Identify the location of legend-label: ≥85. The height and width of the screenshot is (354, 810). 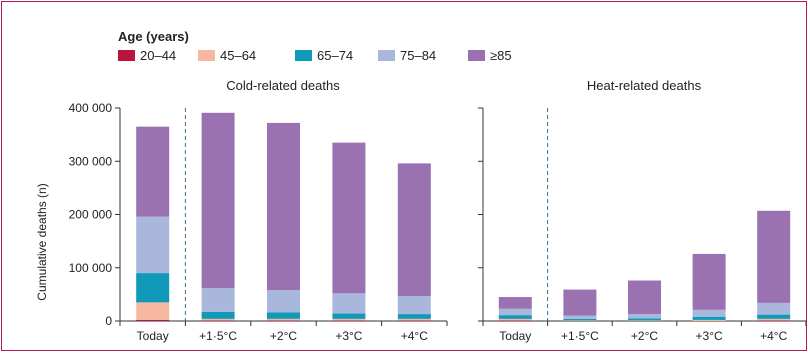
(501, 55).